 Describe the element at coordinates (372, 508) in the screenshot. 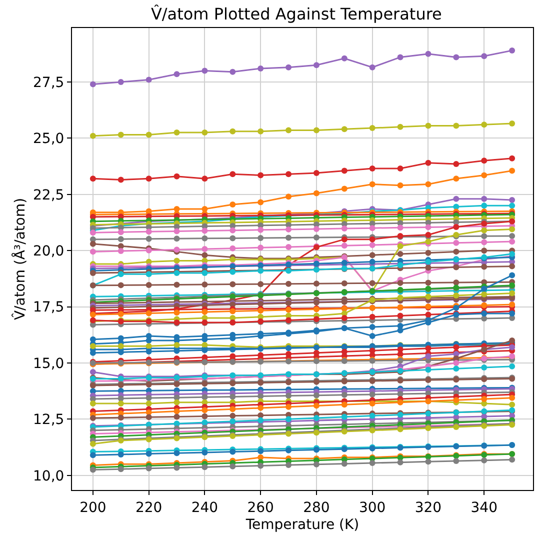

I see `x-tick-label: 300` at that location.